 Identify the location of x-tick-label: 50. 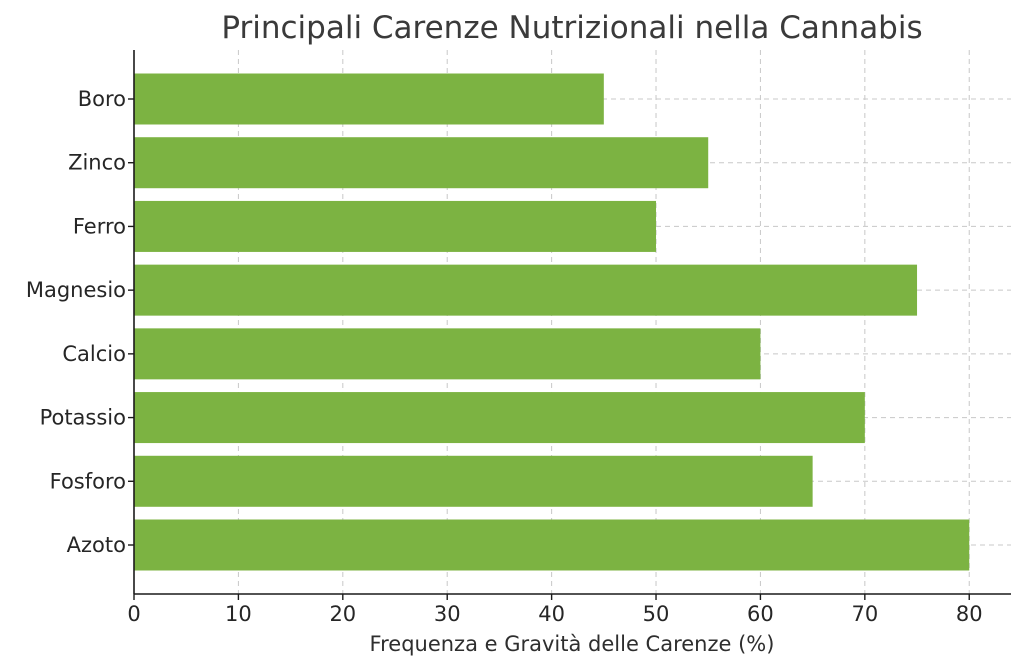
(656, 614).